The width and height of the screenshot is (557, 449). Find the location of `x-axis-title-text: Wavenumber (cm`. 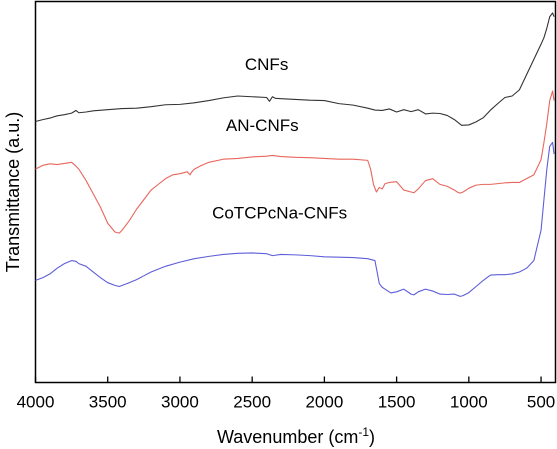

x-axis-title-text: Wavenumber (cm is located at coordinates (287, 437).